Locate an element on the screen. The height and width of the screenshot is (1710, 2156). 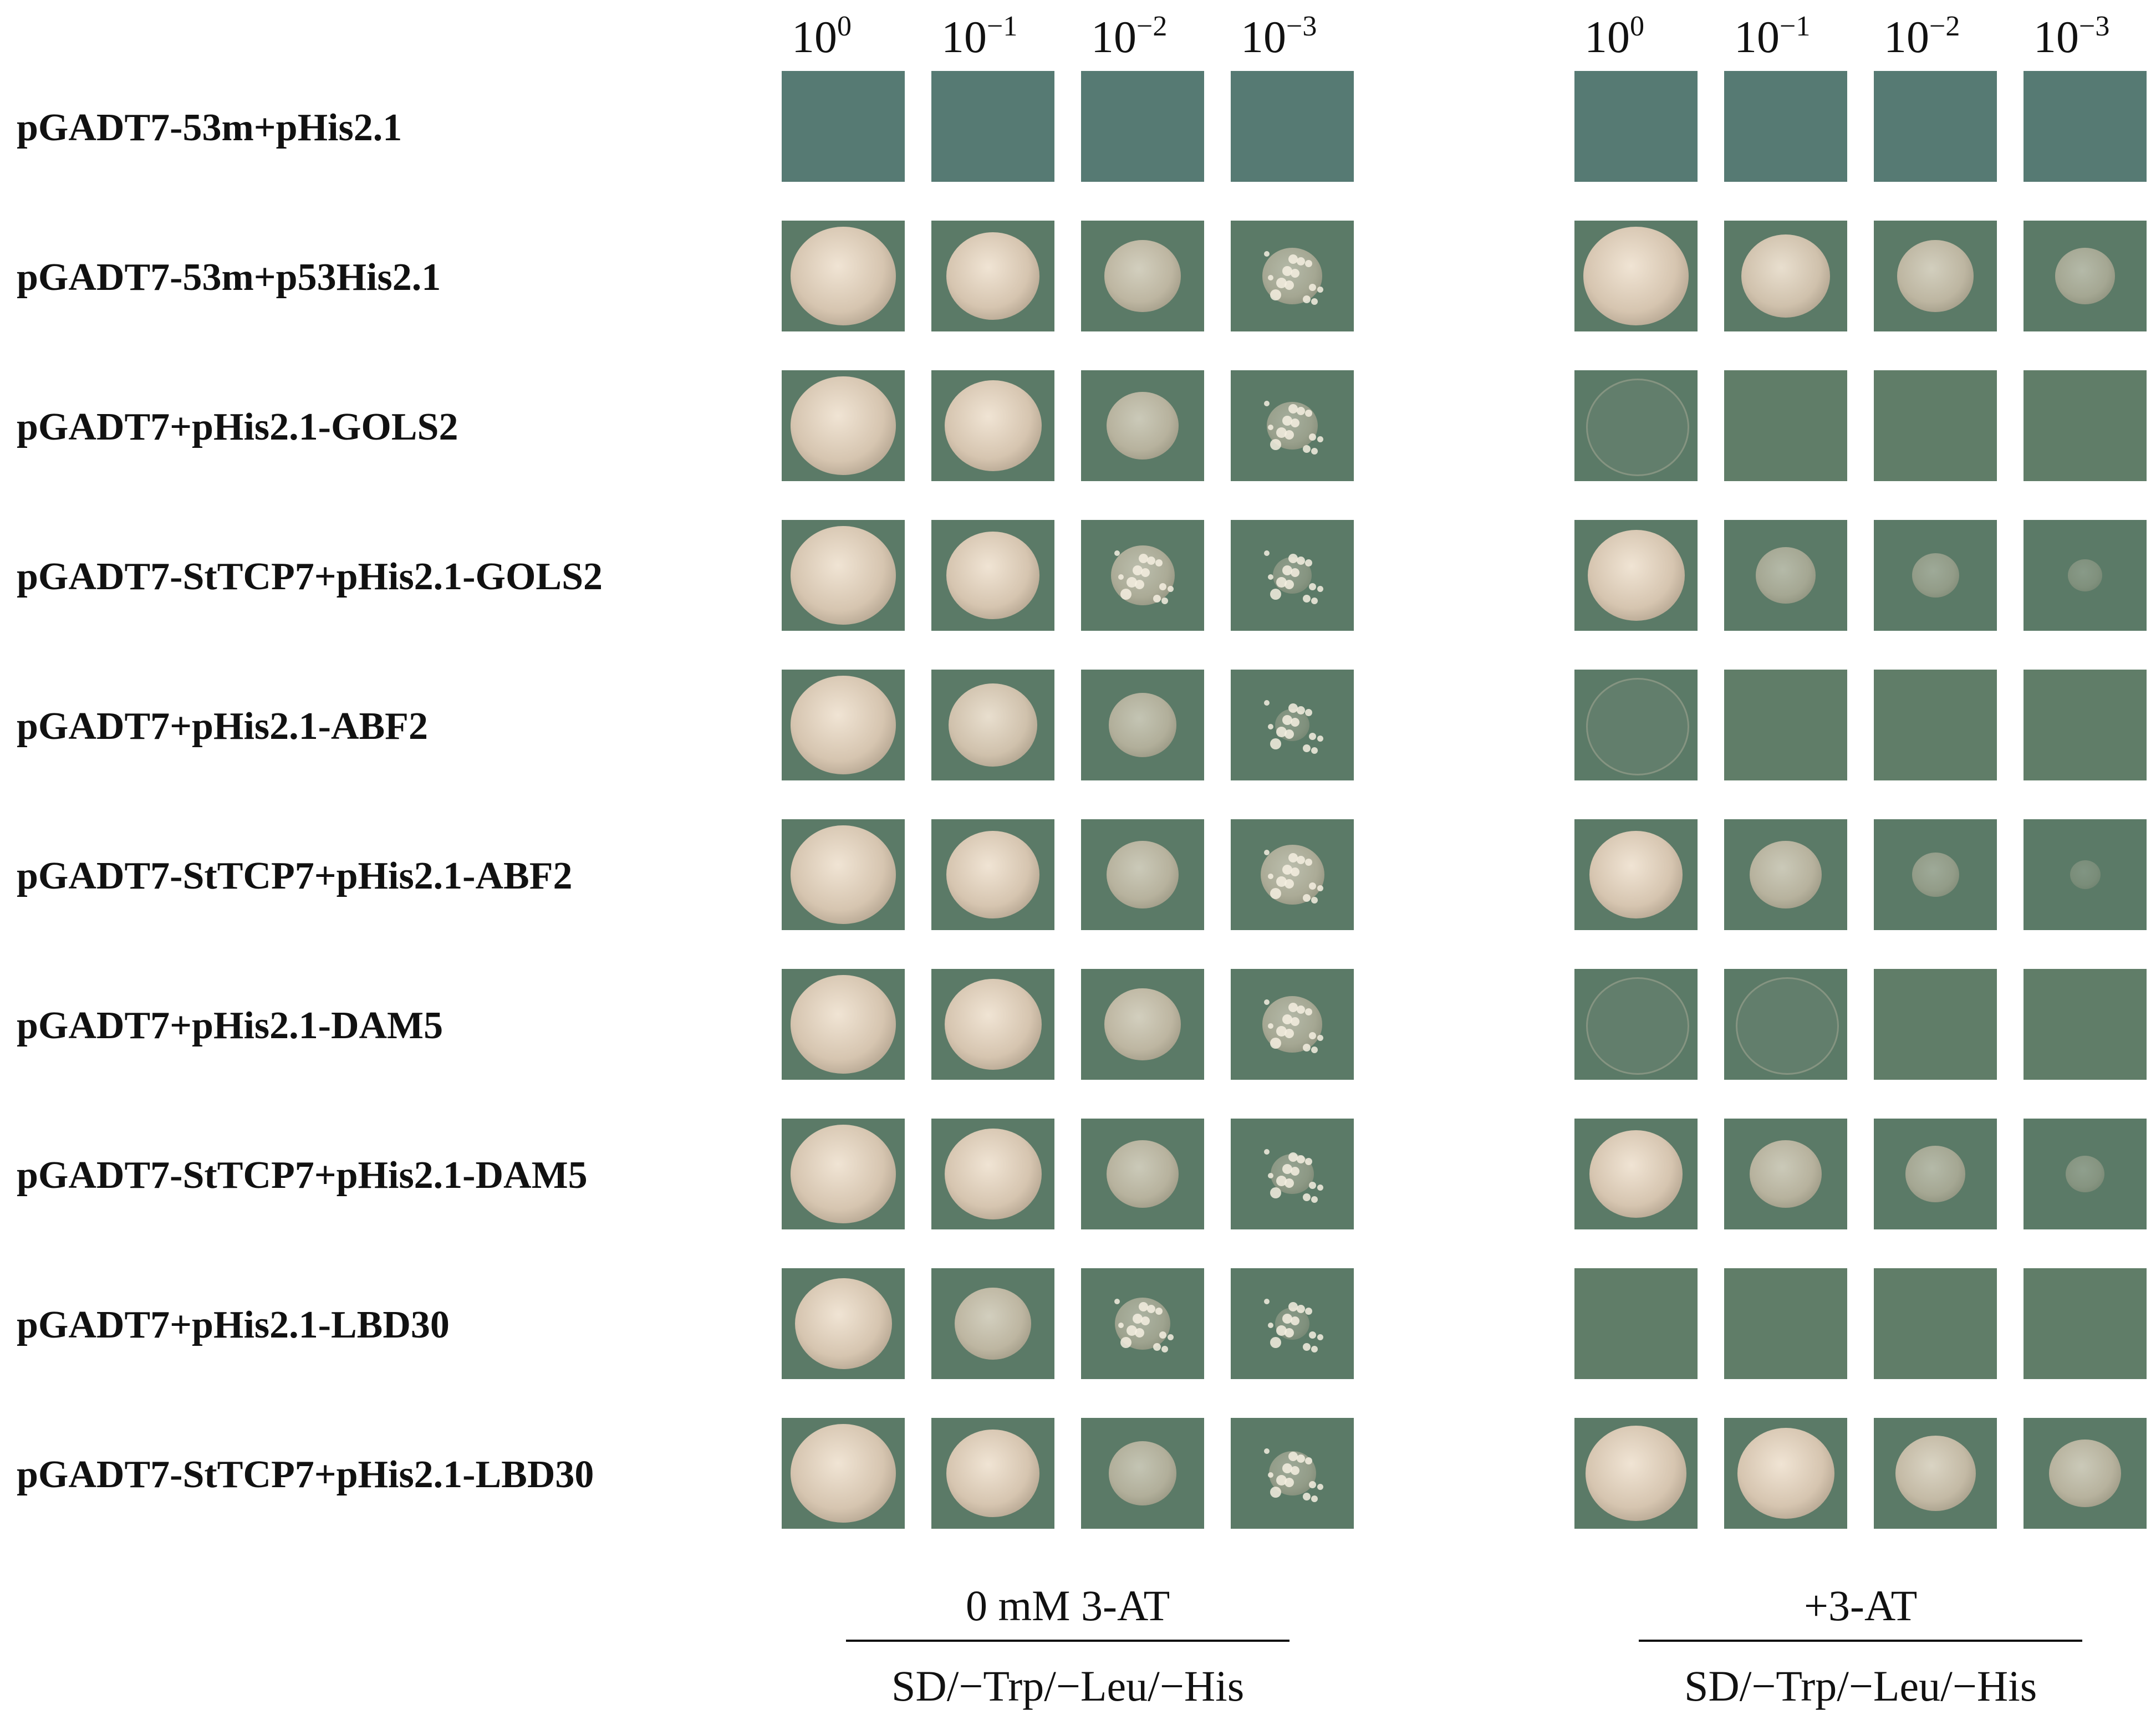
medium-label: SD/−Trp/−Leu/−His is located at coordinates (1068, 1686).